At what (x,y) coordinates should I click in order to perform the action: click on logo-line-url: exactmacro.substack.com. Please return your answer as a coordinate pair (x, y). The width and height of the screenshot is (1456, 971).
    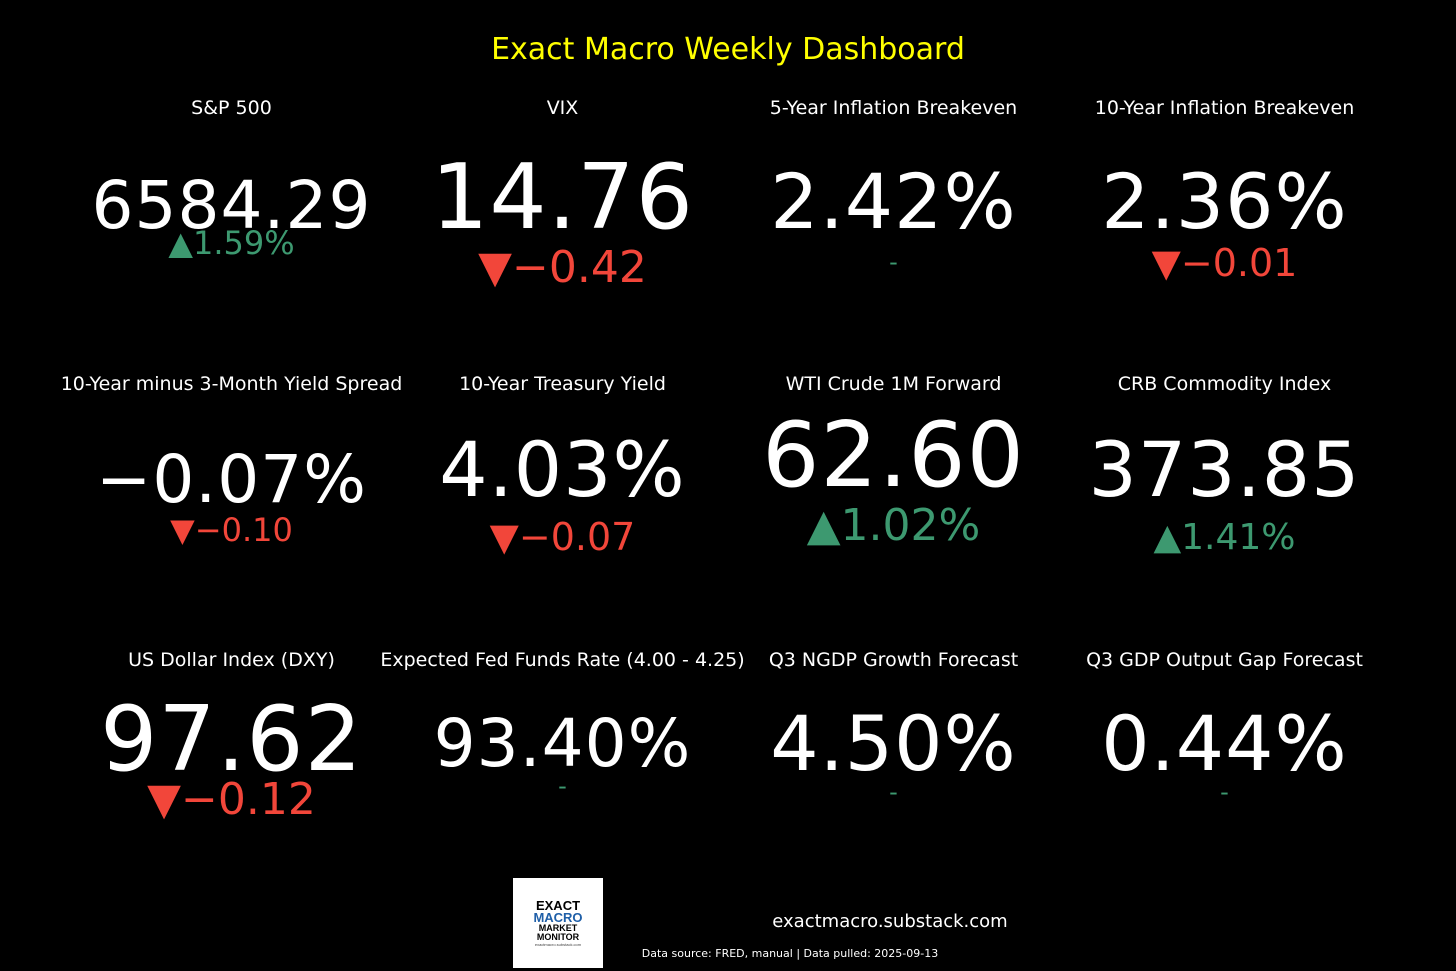
    Looking at the image, I should click on (558, 944).